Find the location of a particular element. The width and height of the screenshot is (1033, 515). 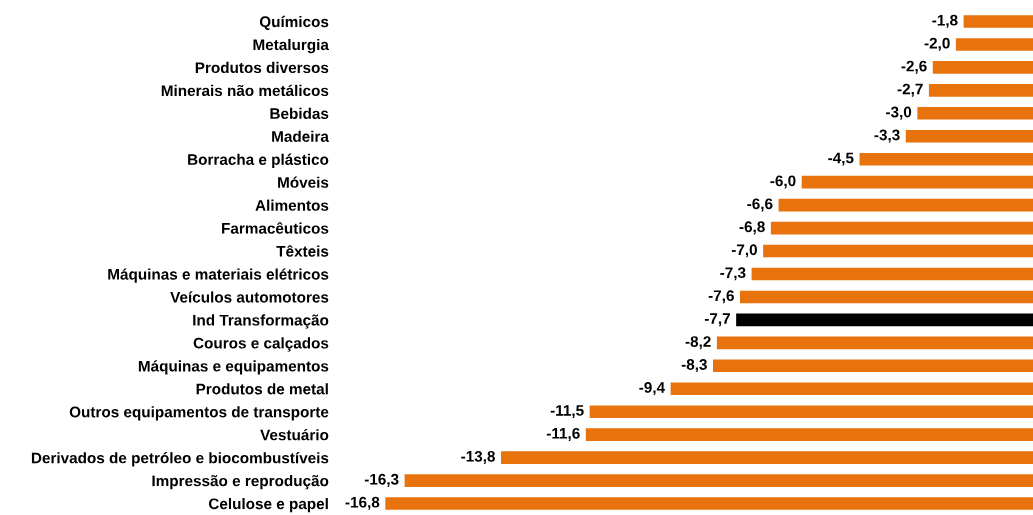

y-tick-label: Borracha e plástico is located at coordinates (258, 160).